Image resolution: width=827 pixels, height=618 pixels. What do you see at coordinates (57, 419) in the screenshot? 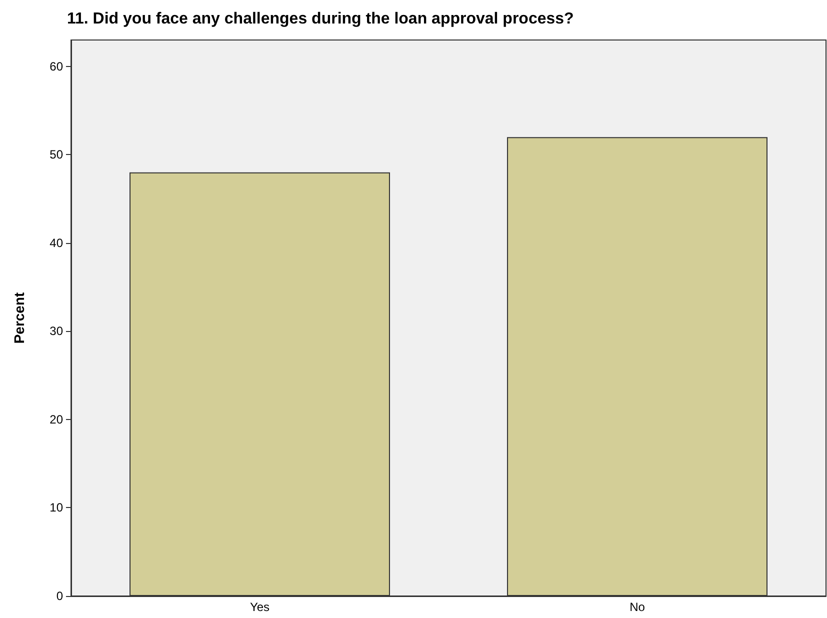
I see `y-tick-label: 20` at bounding box center [57, 419].